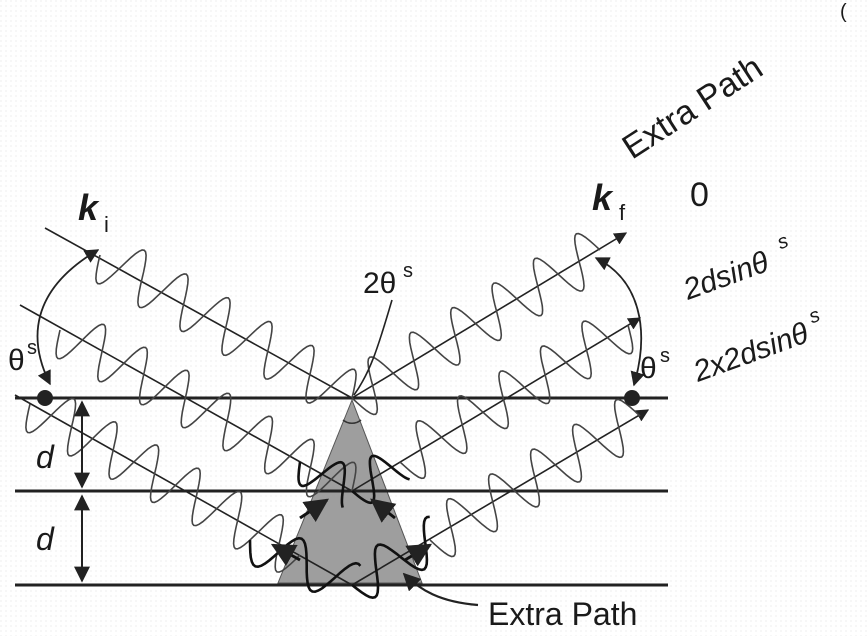 The width and height of the screenshot is (867, 636). Describe the element at coordinates (68, 317) in the screenshot. I see `left-theta-arc` at that location.